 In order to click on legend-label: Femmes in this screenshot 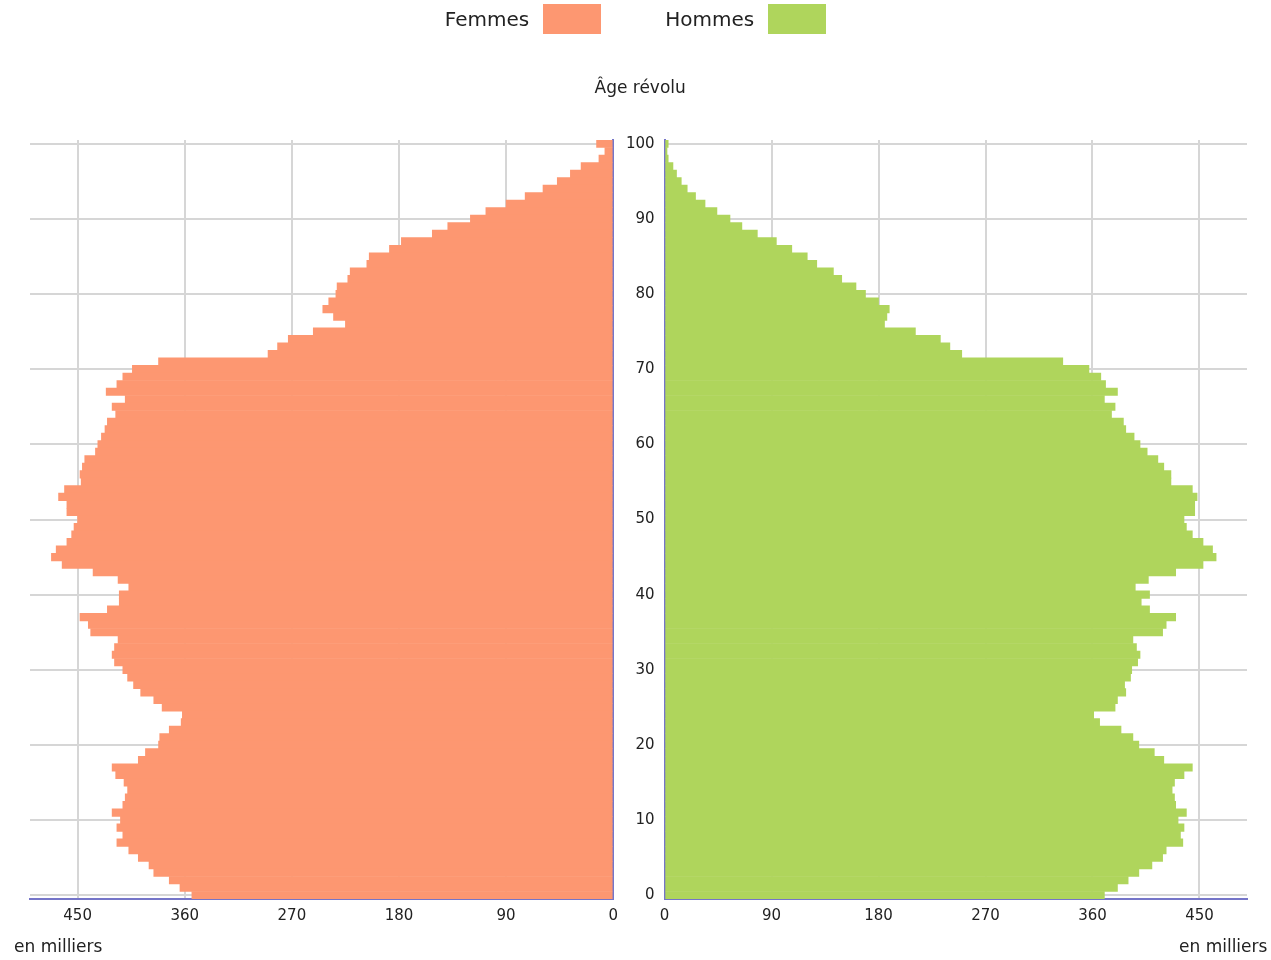, I will do `click(487, 19)`.